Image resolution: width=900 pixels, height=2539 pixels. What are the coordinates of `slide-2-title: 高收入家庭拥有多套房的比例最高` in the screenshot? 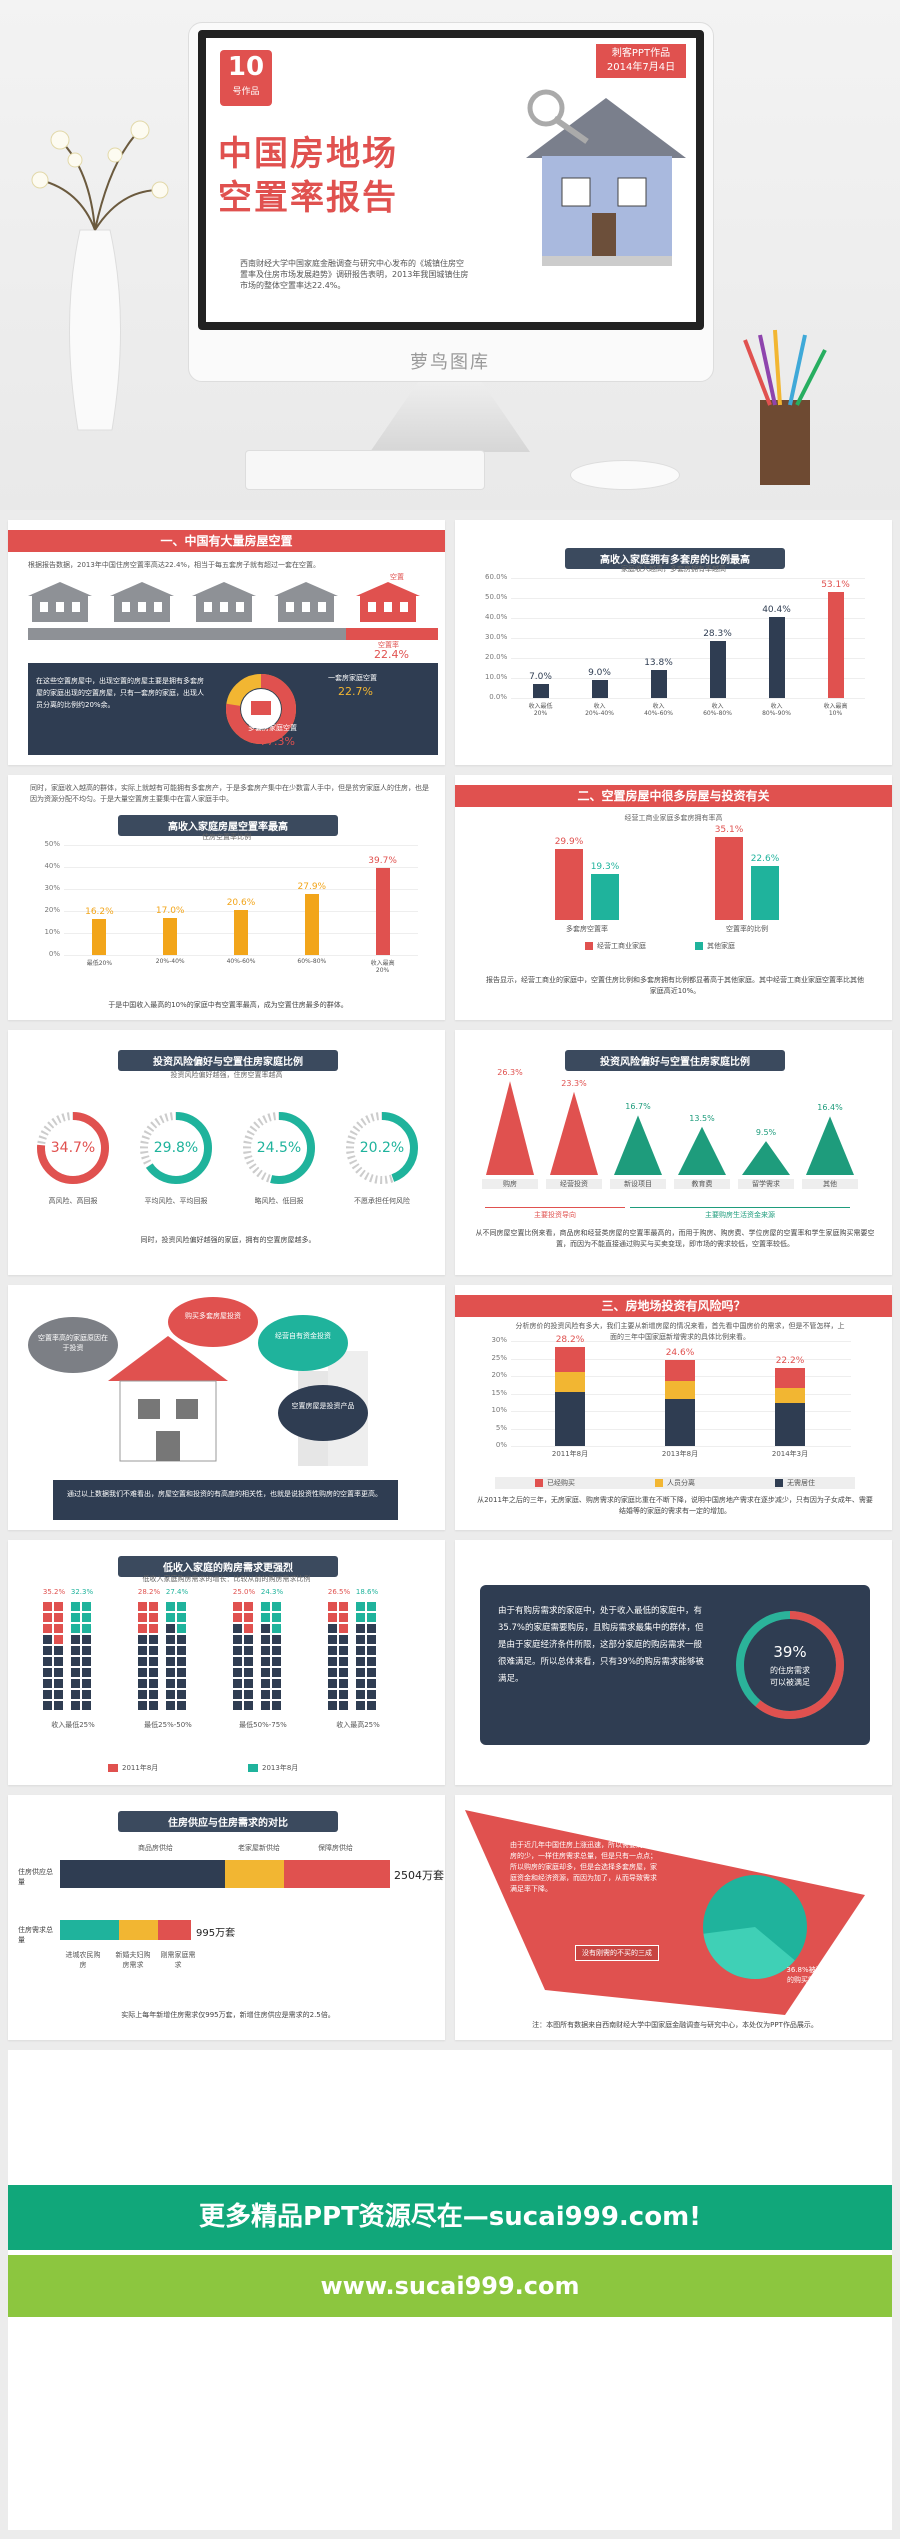 It's located at (675, 558).